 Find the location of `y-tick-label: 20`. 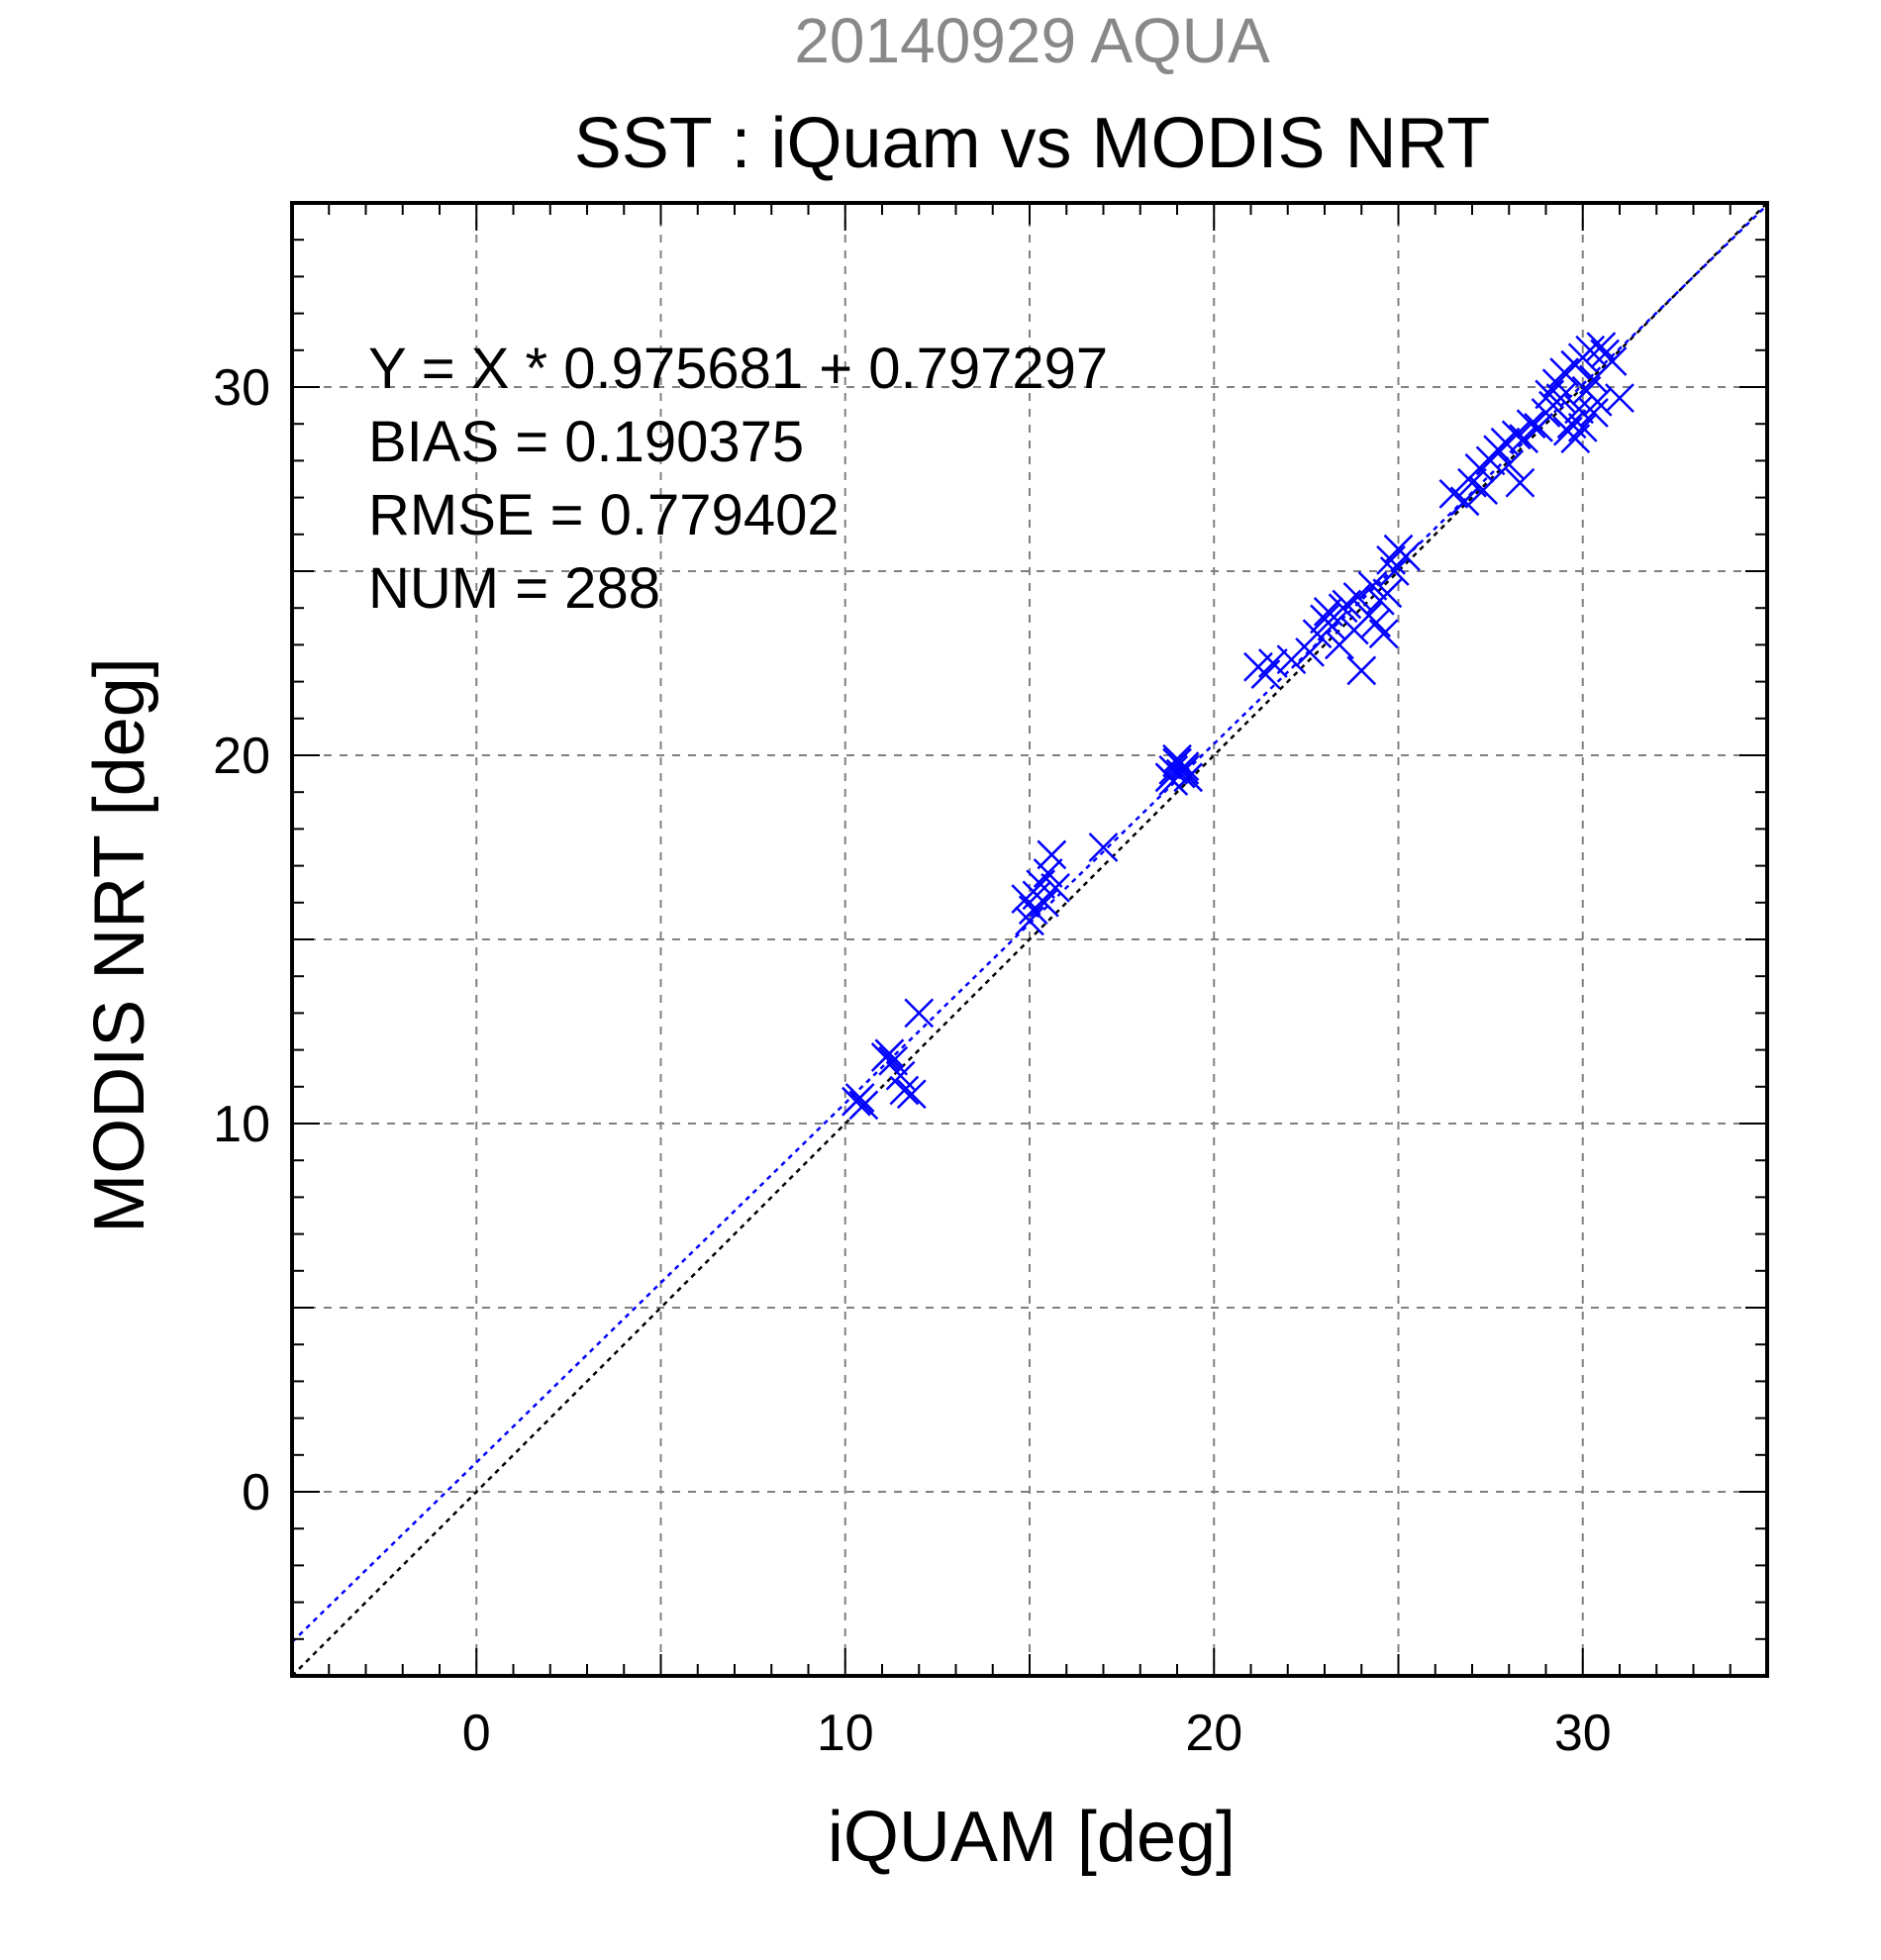

y-tick-label: 20 is located at coordinates (242, 756).